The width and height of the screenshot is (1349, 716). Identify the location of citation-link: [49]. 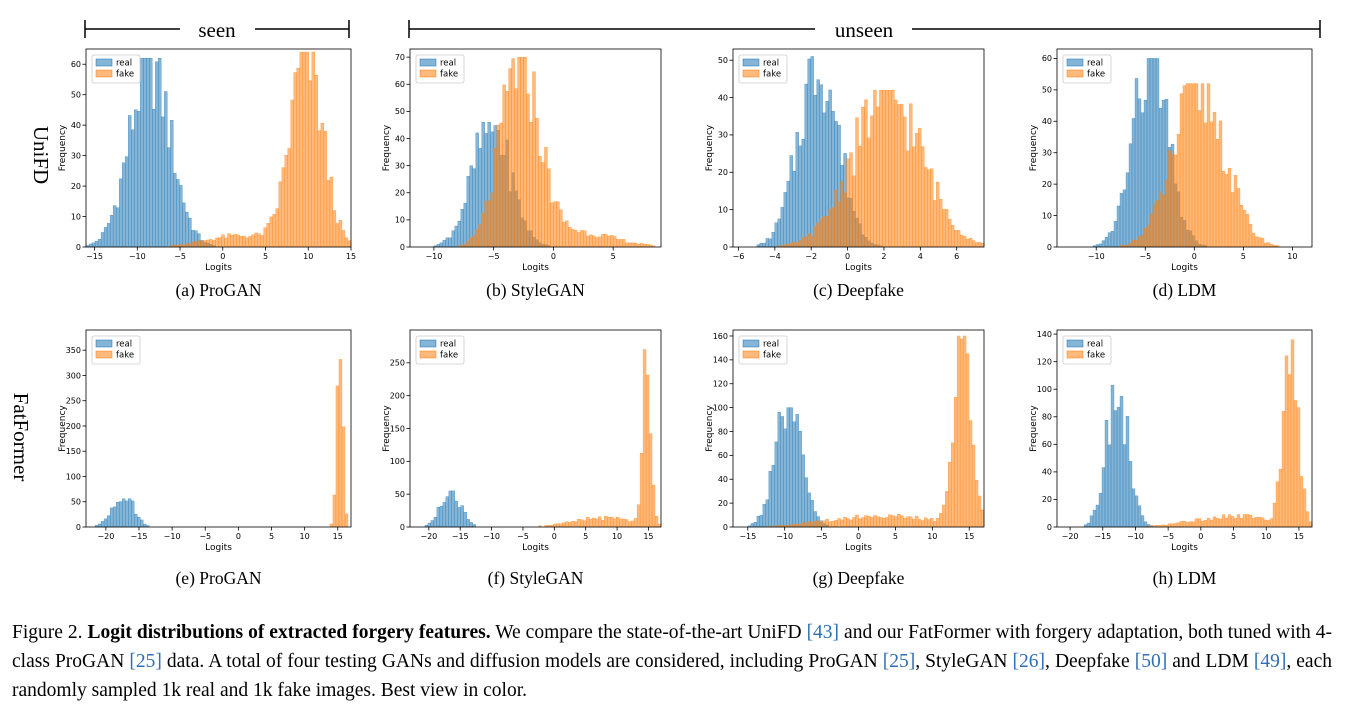
(1270, 661).